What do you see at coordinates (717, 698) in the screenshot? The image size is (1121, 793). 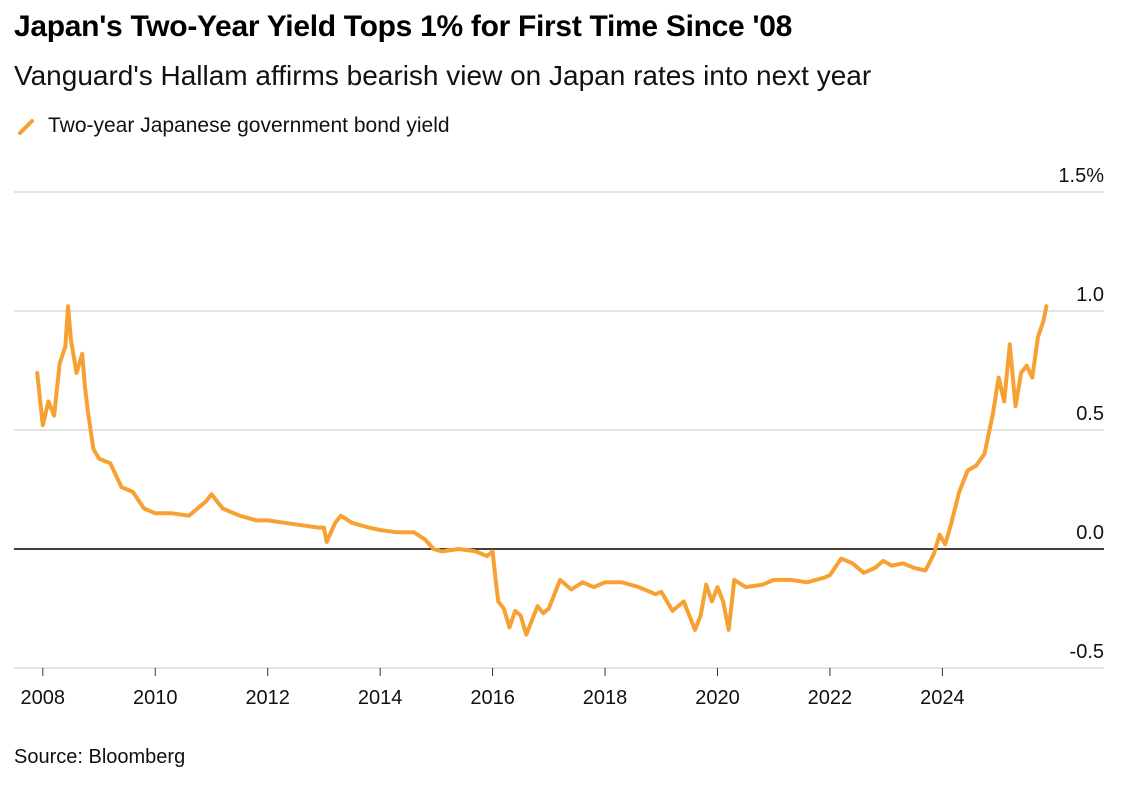 I see `x-tick-label: 2020` at bounding box center [717, 698].